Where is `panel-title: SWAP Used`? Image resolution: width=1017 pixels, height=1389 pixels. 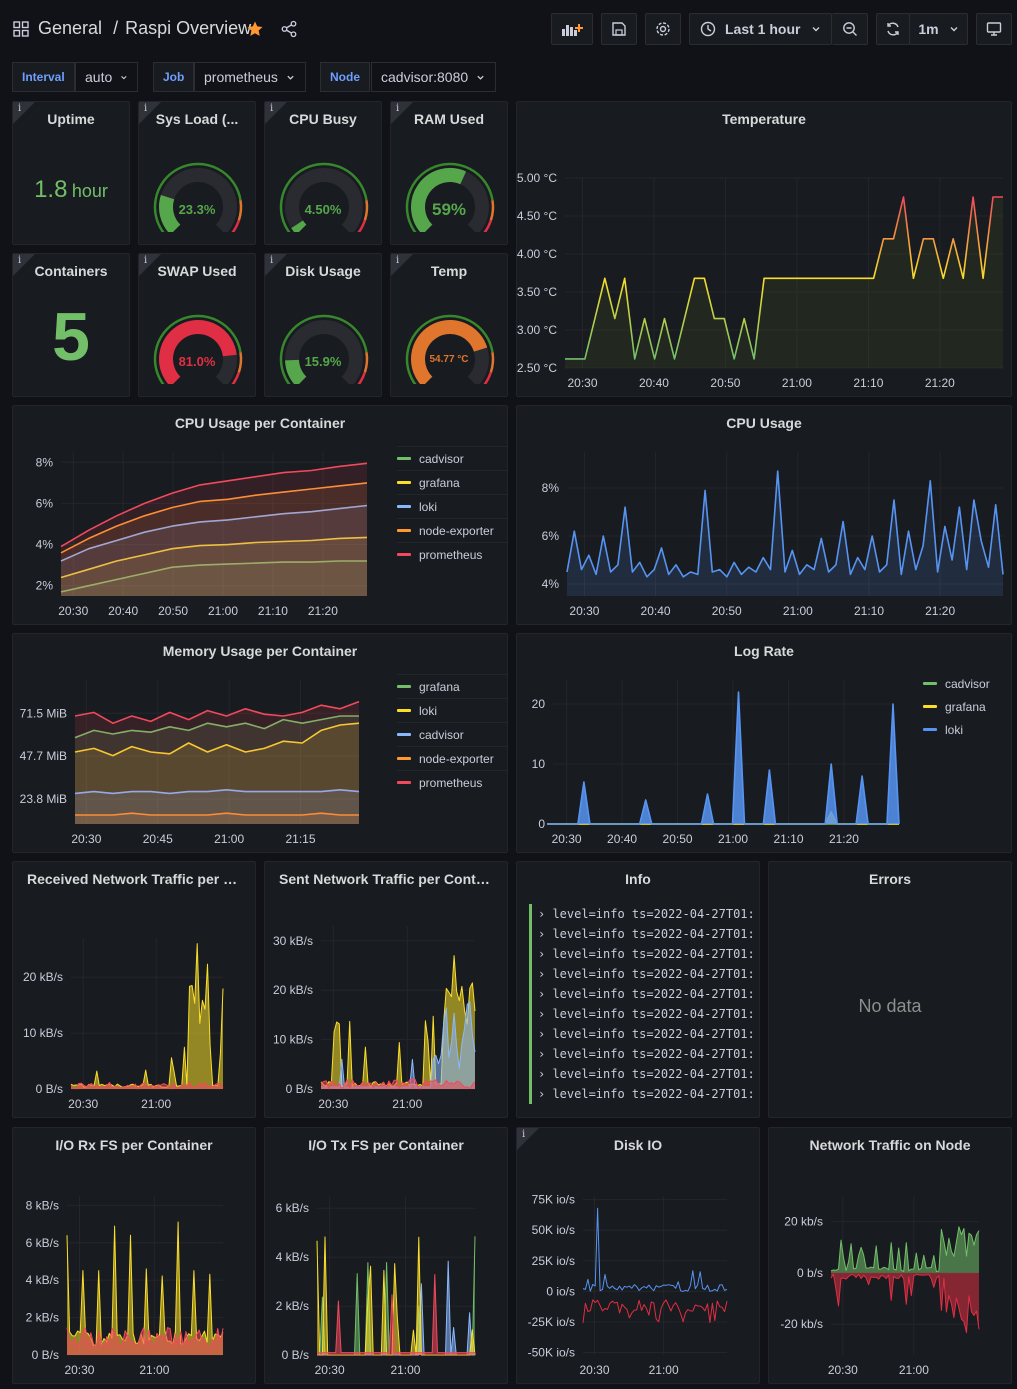
panel-title: SWAP Used is located at coordinates (197, 271).